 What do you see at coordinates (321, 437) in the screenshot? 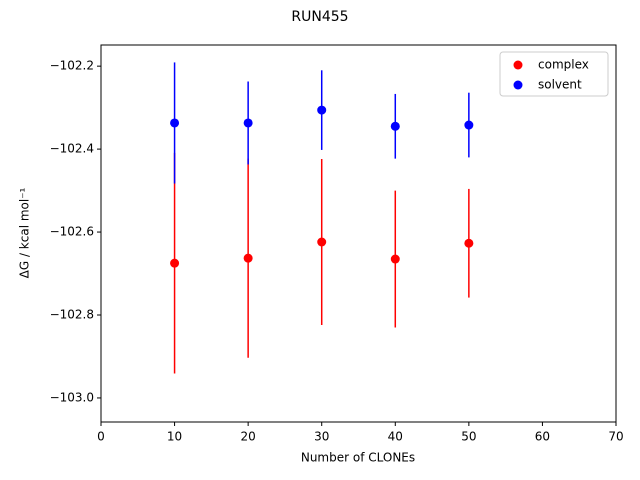
I see `x-tick-label: 30` at bounding box center [321, 437].